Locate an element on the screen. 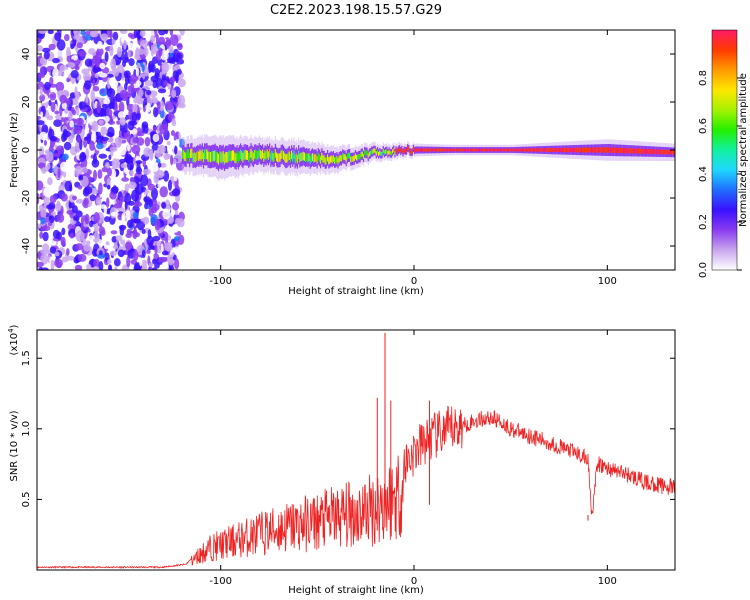  snr-ylabel: SNR (10 * v/v) is located at coordinates (14, 445).